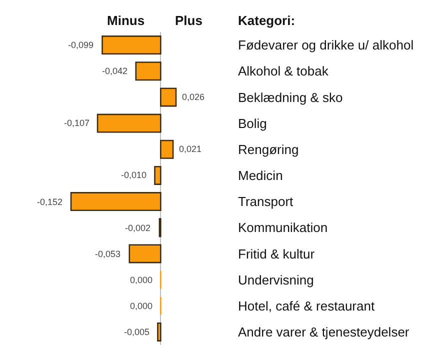  I want to click on y-tick-label: Transport, so click(266, 202).